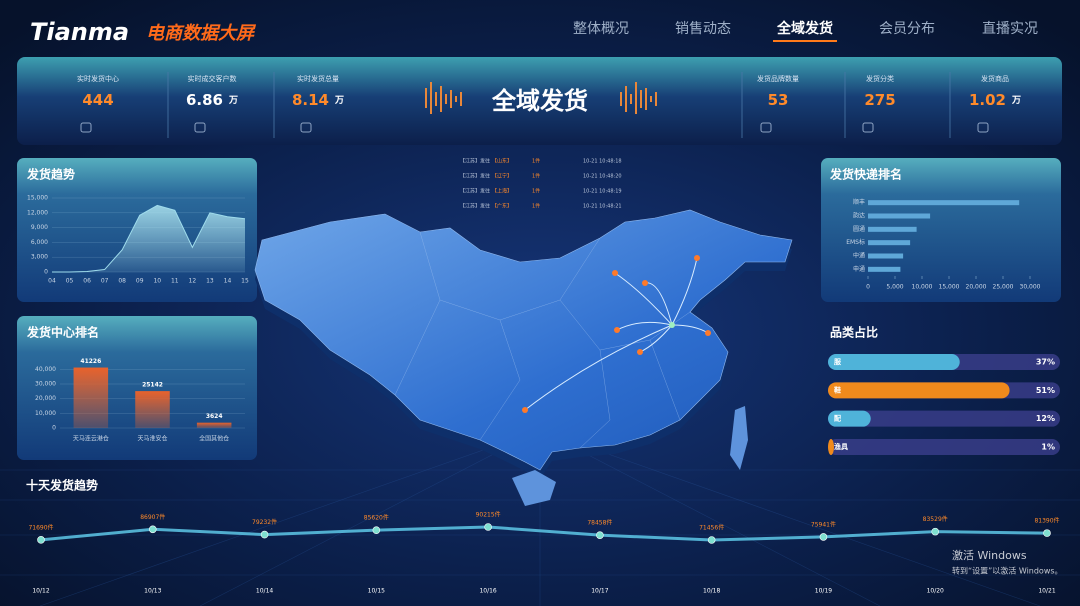 This screenshot has width=1080, height=606. I want to click on x-tick-label: 10/13, so click(152, 591).